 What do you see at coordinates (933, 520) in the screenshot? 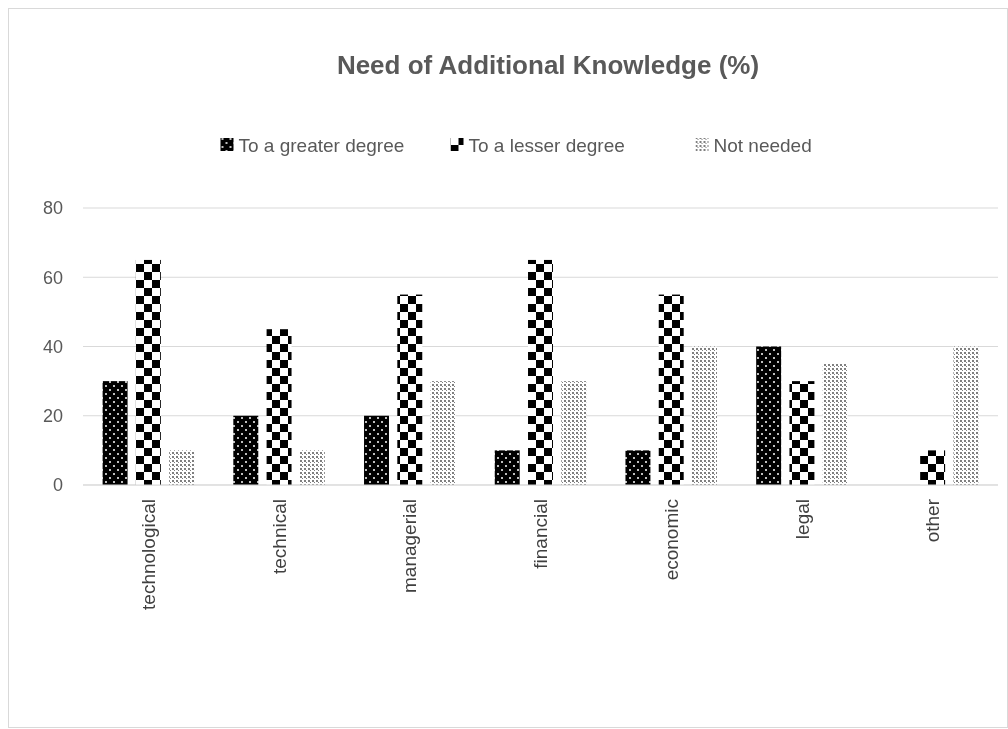
I see `x-tick-label: other` at bounding box center [933, 520].